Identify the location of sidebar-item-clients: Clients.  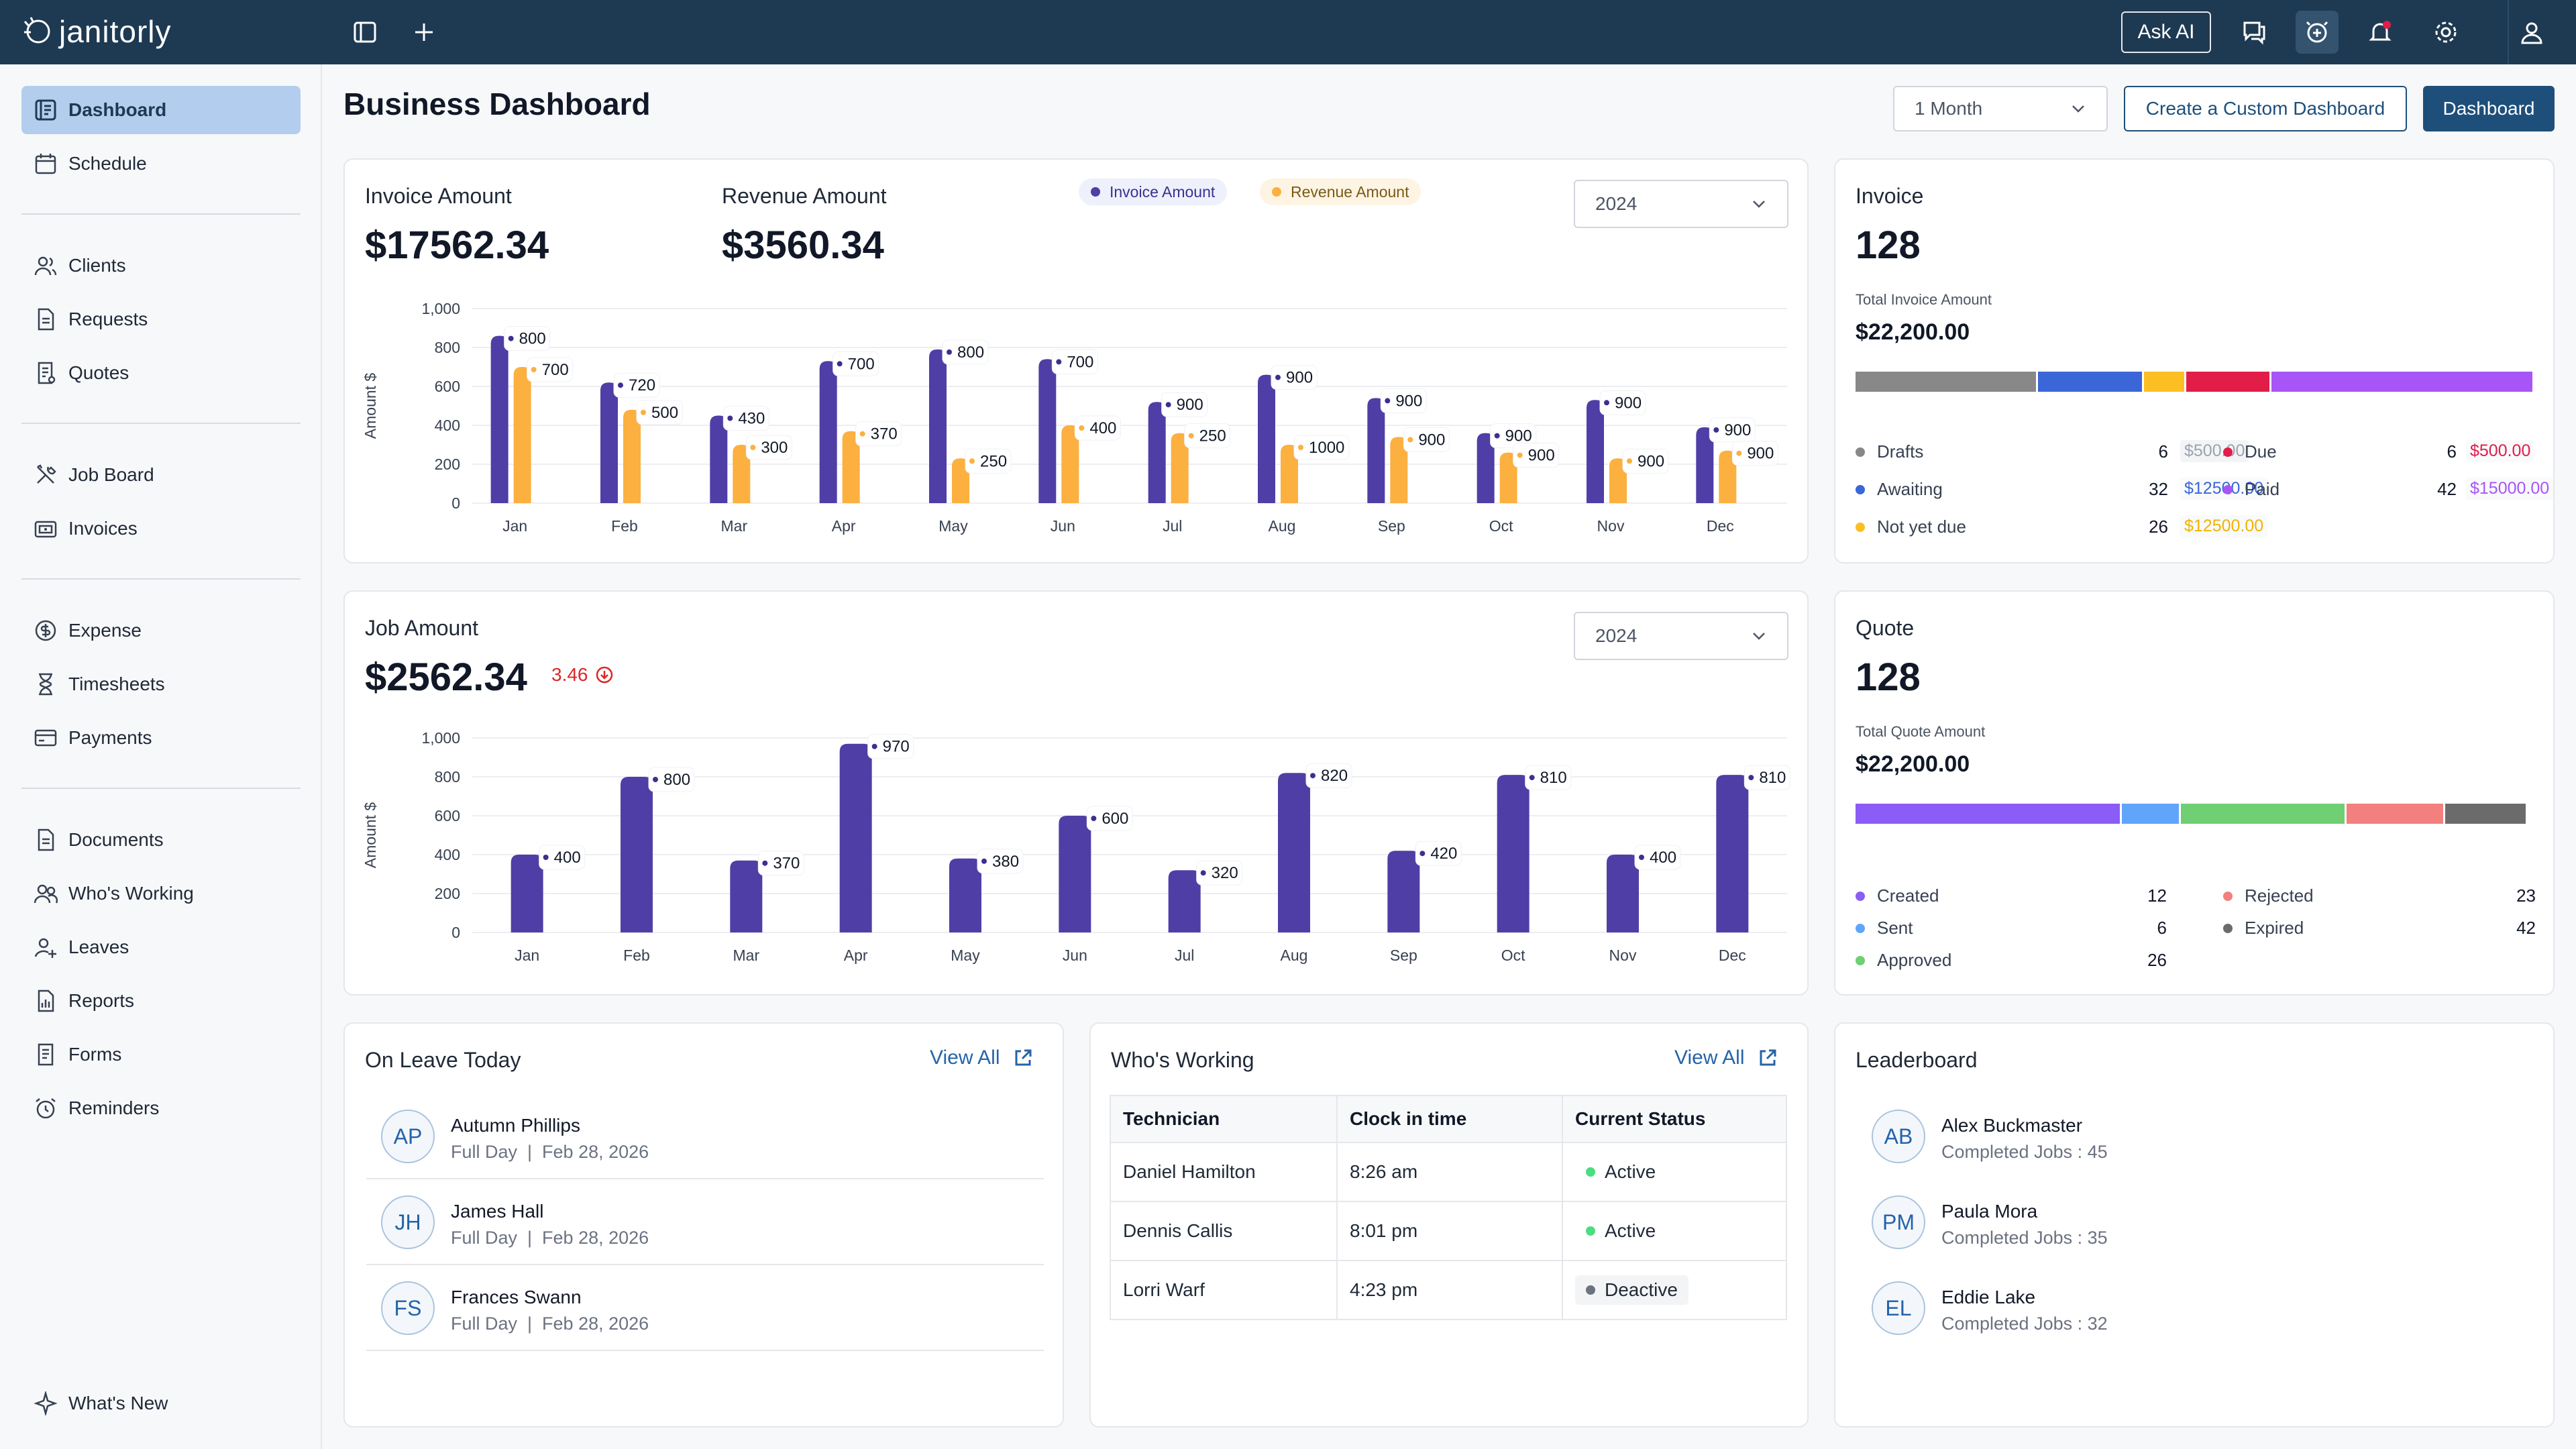
(161, 265).